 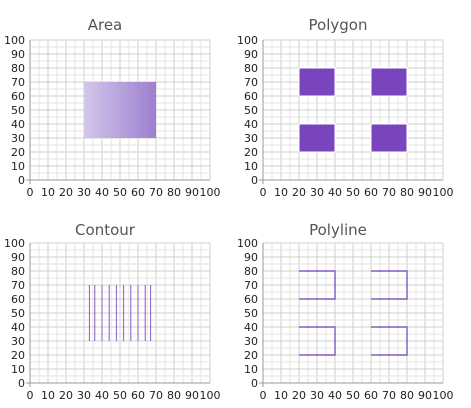 I want to click on contour-ytick-label: 70, so click(x=18, y=285).